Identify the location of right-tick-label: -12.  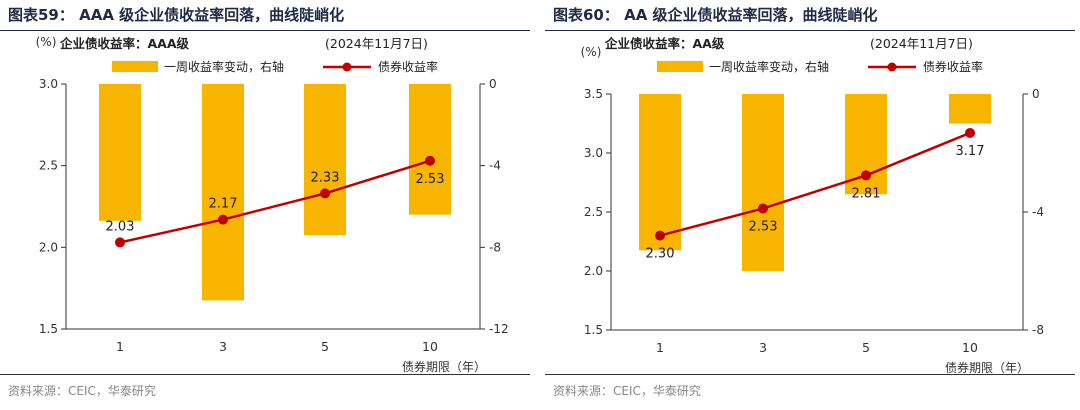
(499, 329).